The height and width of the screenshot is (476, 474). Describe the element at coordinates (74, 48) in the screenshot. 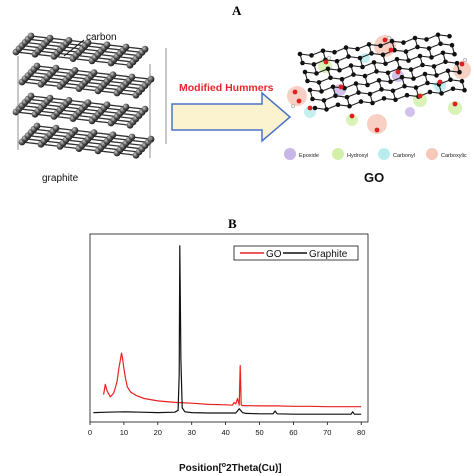

I see `carbon-pointer-line` at that location.